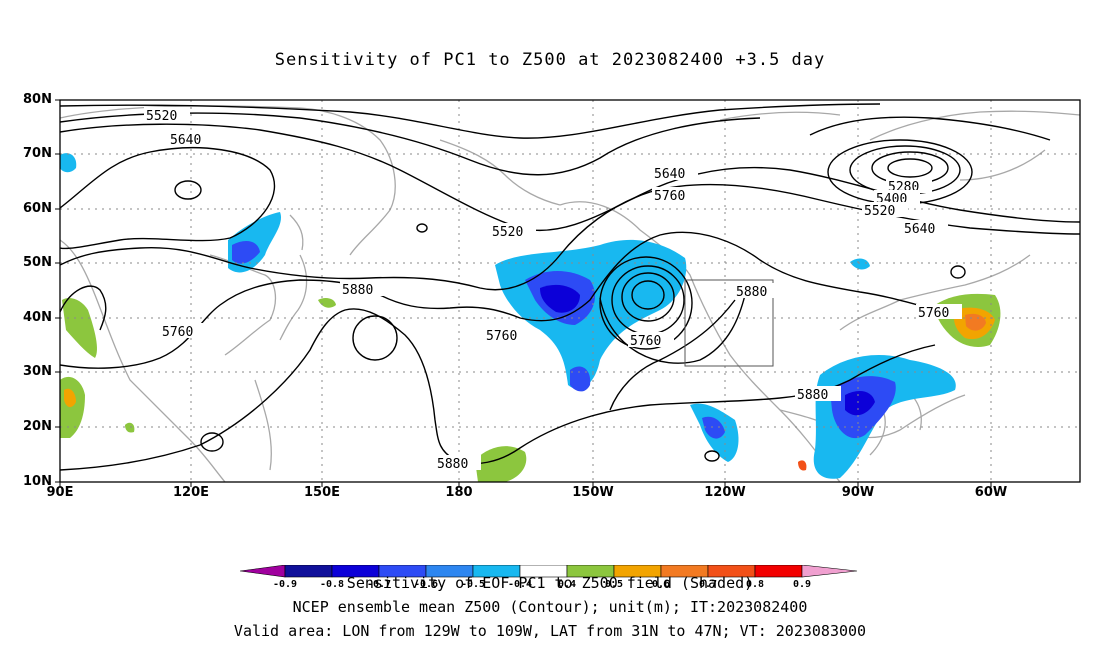  I want to click on lon-label: 60W, so click(991, 492).